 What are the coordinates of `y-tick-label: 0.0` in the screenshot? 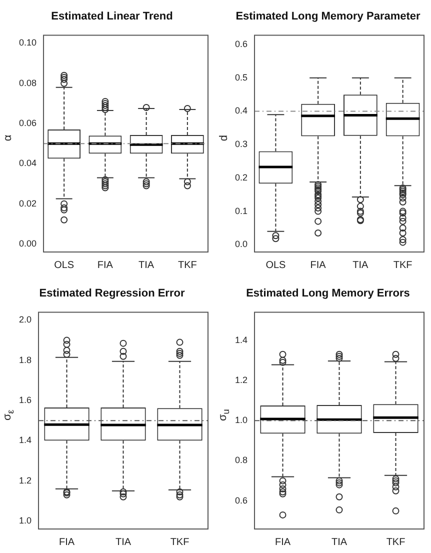 It's located at (241, 244).